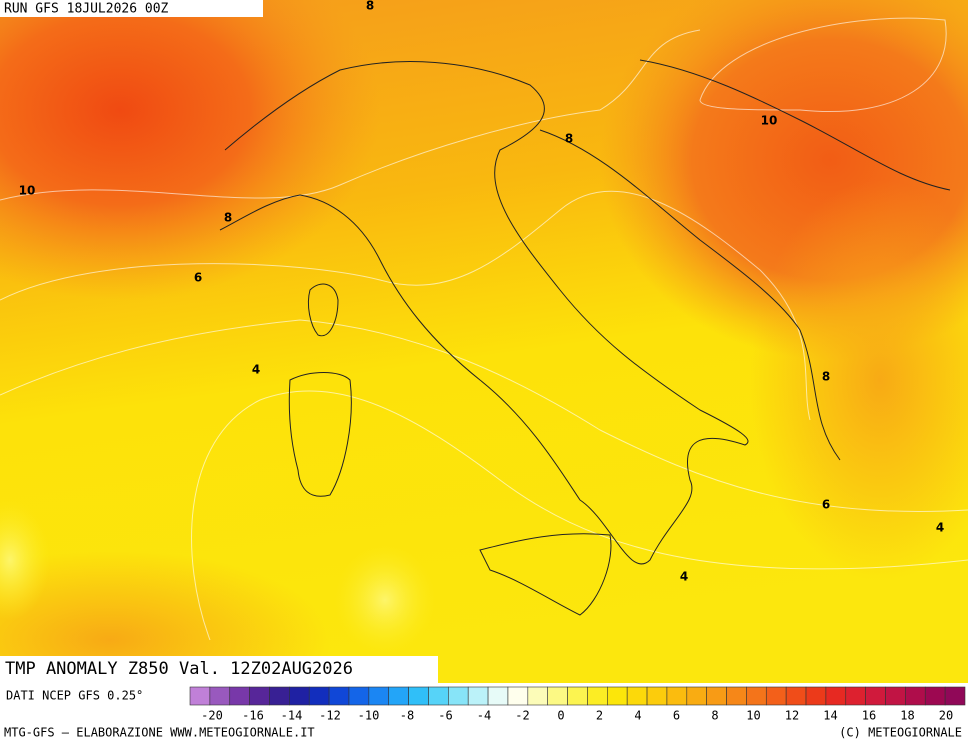 This screenshot has width=968, height=745. I want to click on run-label: RUN GFS 18JUL2026 00Z, so click(86, 9).